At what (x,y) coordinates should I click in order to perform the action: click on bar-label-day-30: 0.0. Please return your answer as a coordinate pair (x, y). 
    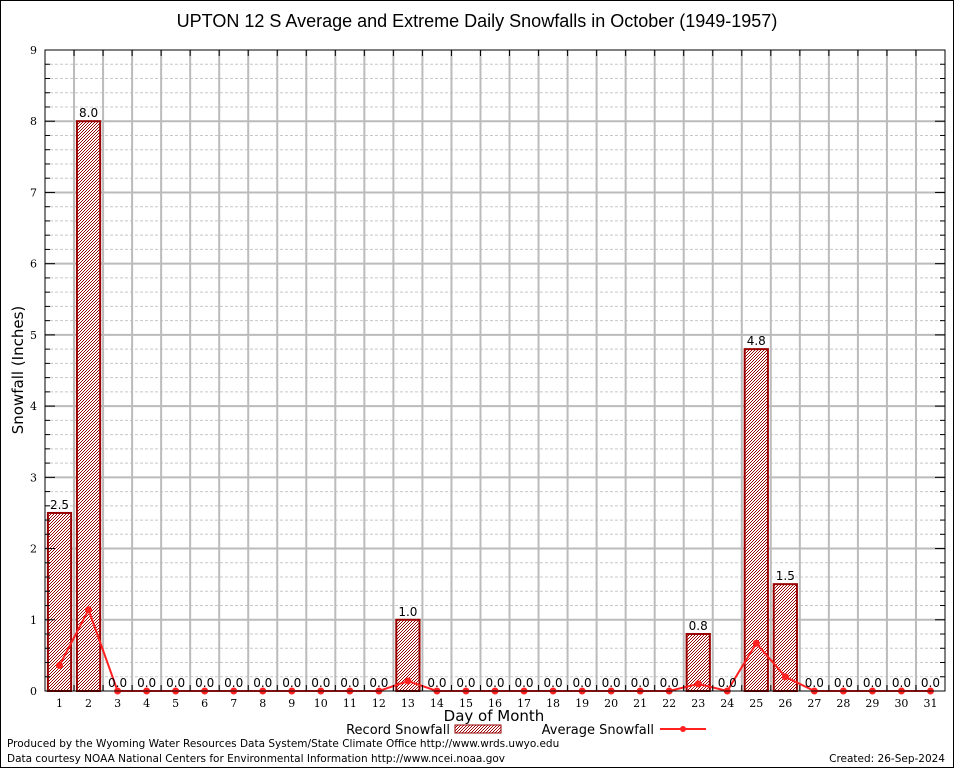
    Looking at the image, I should click on (901, 683).